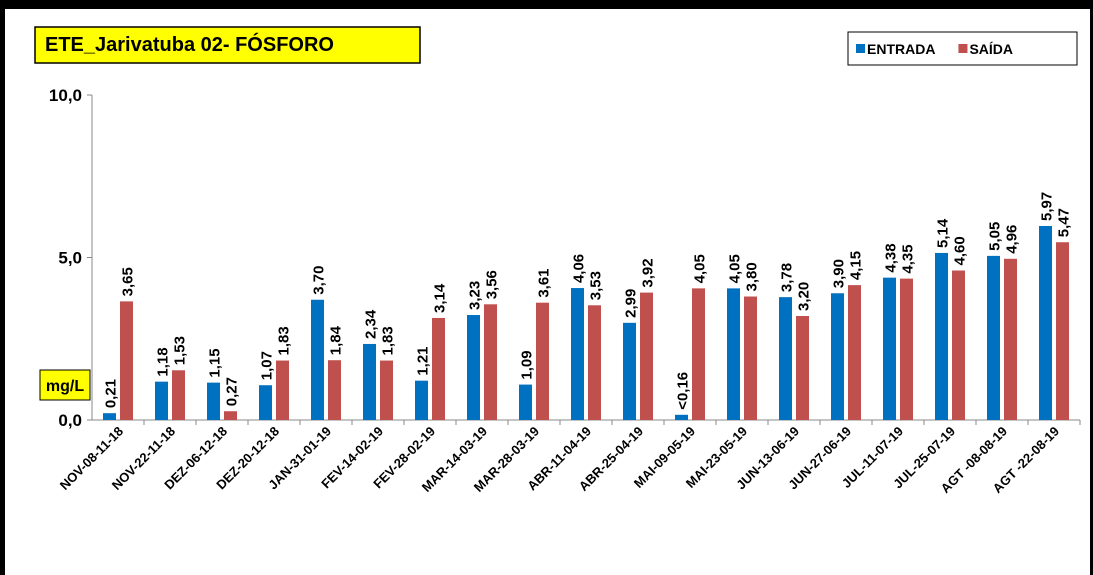 The width and height of the screenshot is (1093, 575). Describe the element at coordinates (215, 362) in the screenshot. I see `value-label: 1,15` at that location.